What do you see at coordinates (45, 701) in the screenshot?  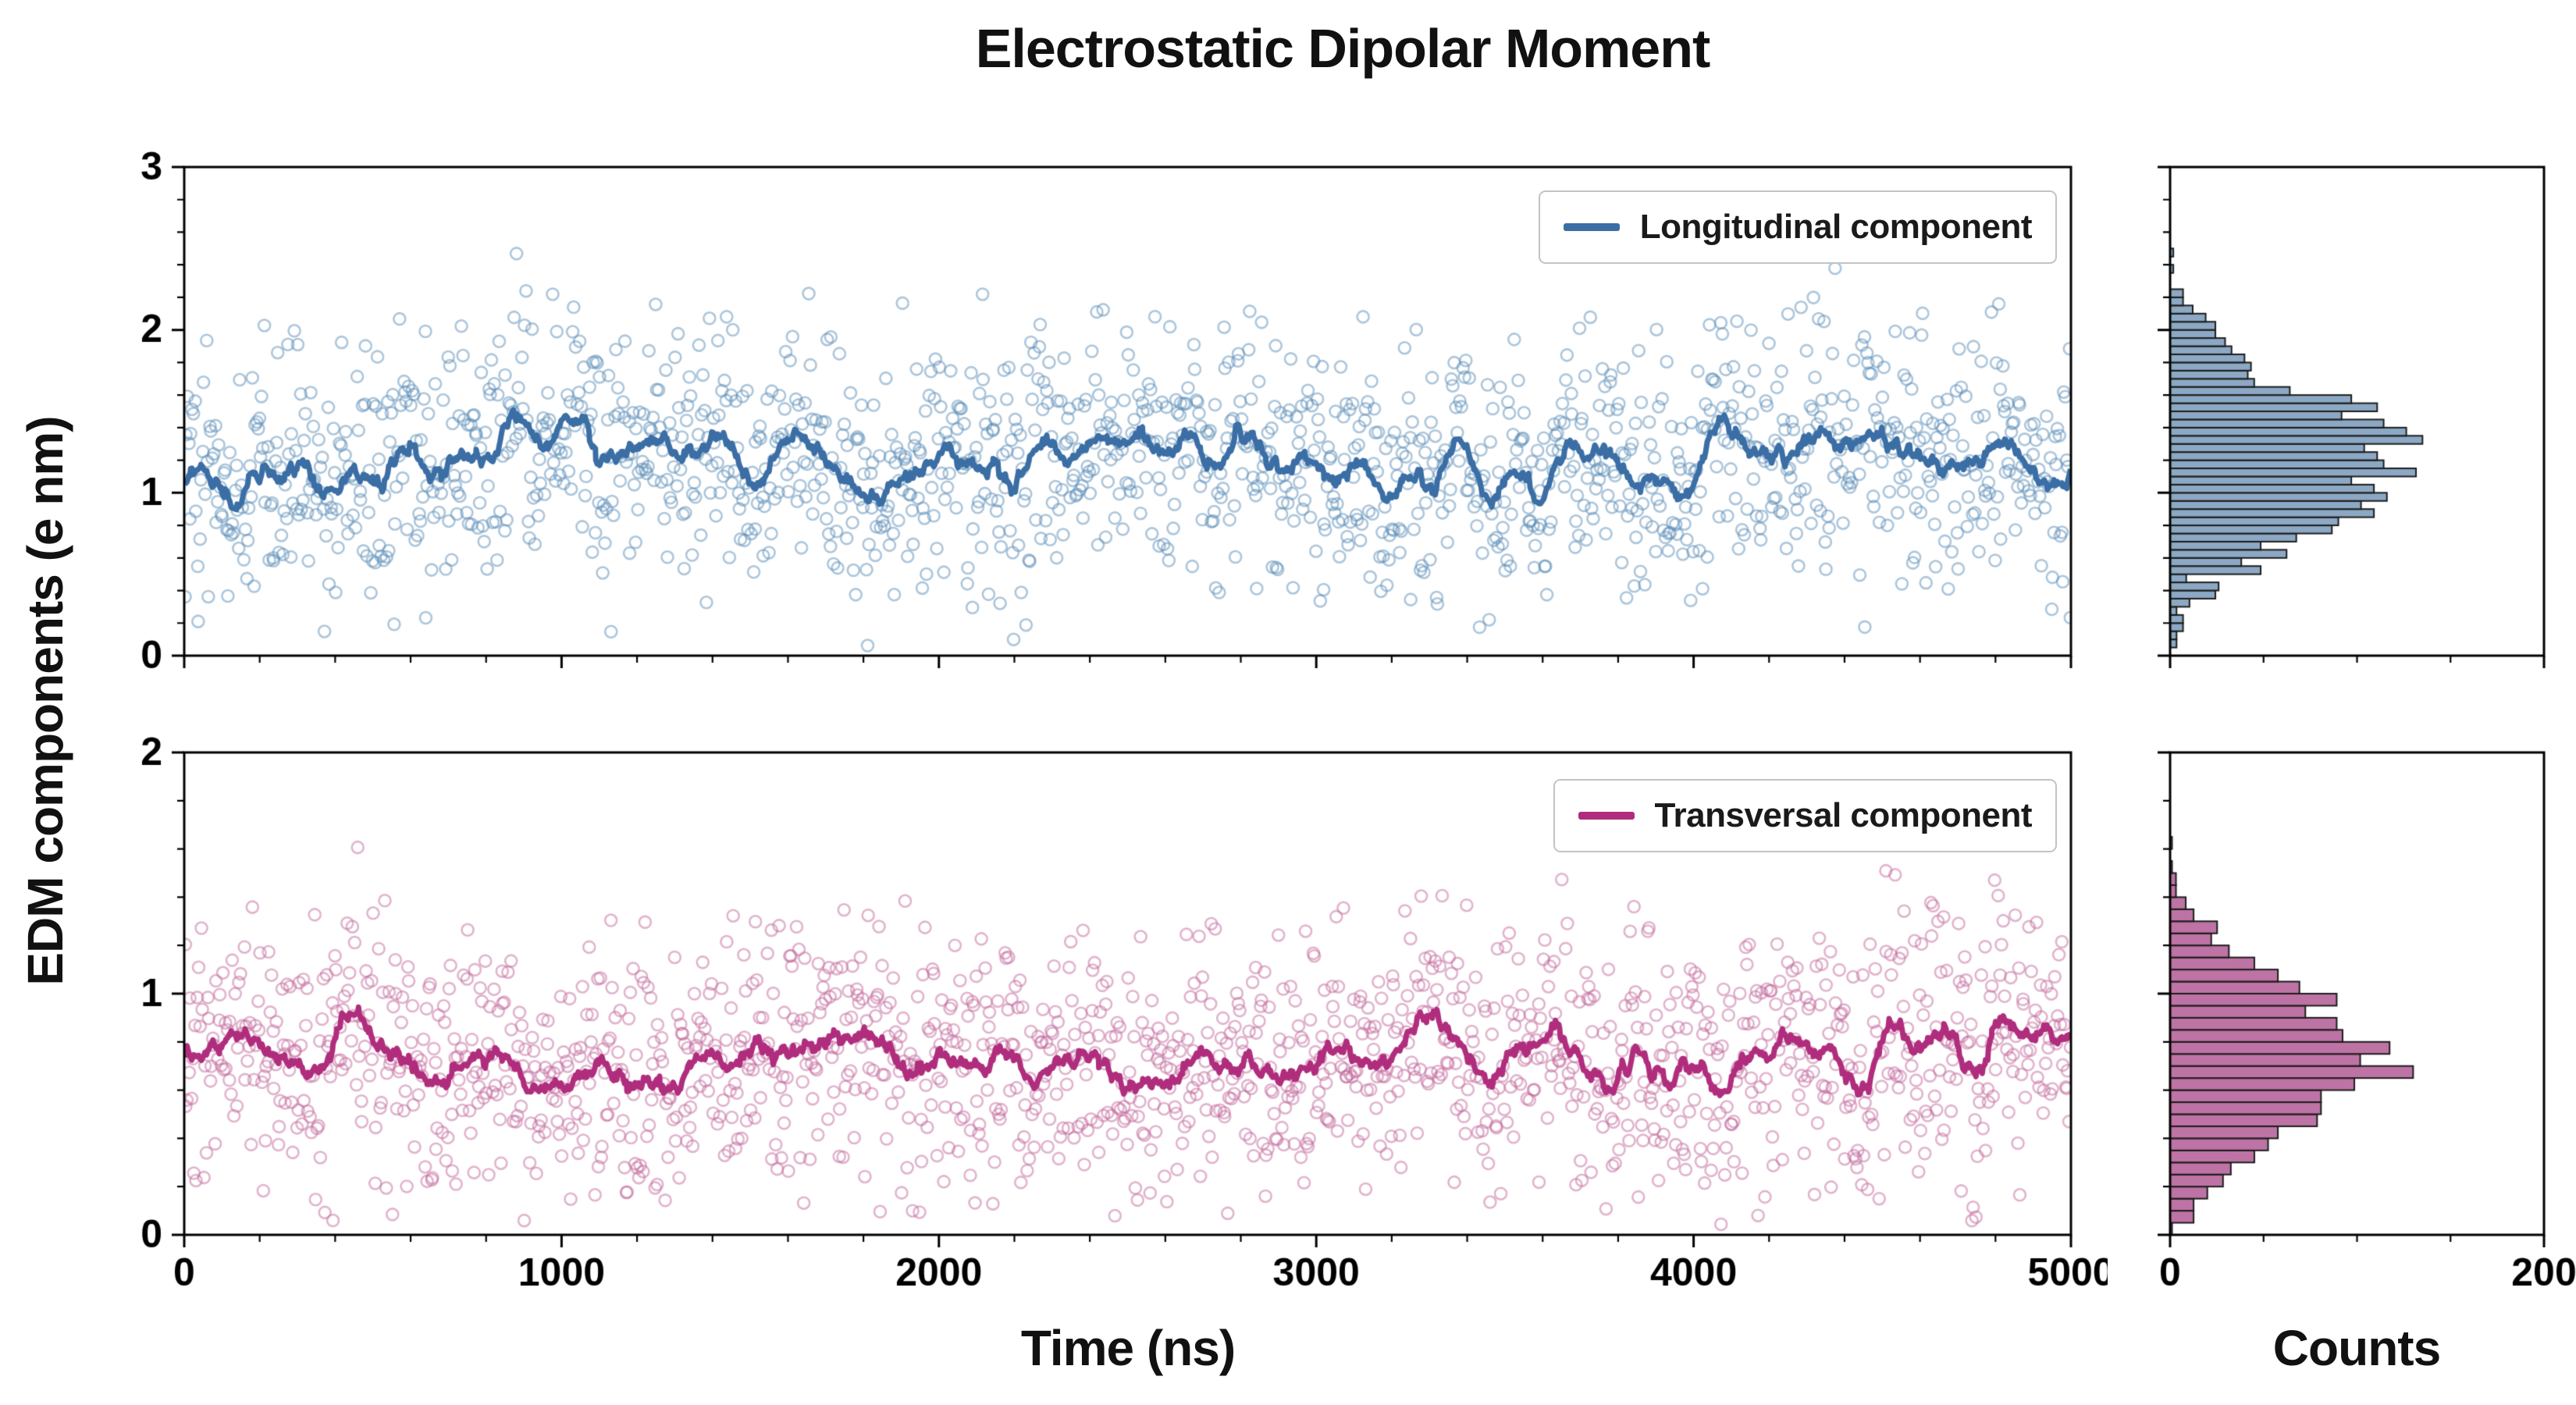 I see `y-axis-label: EDM components (e nm)` at bounding box center [45, 701].